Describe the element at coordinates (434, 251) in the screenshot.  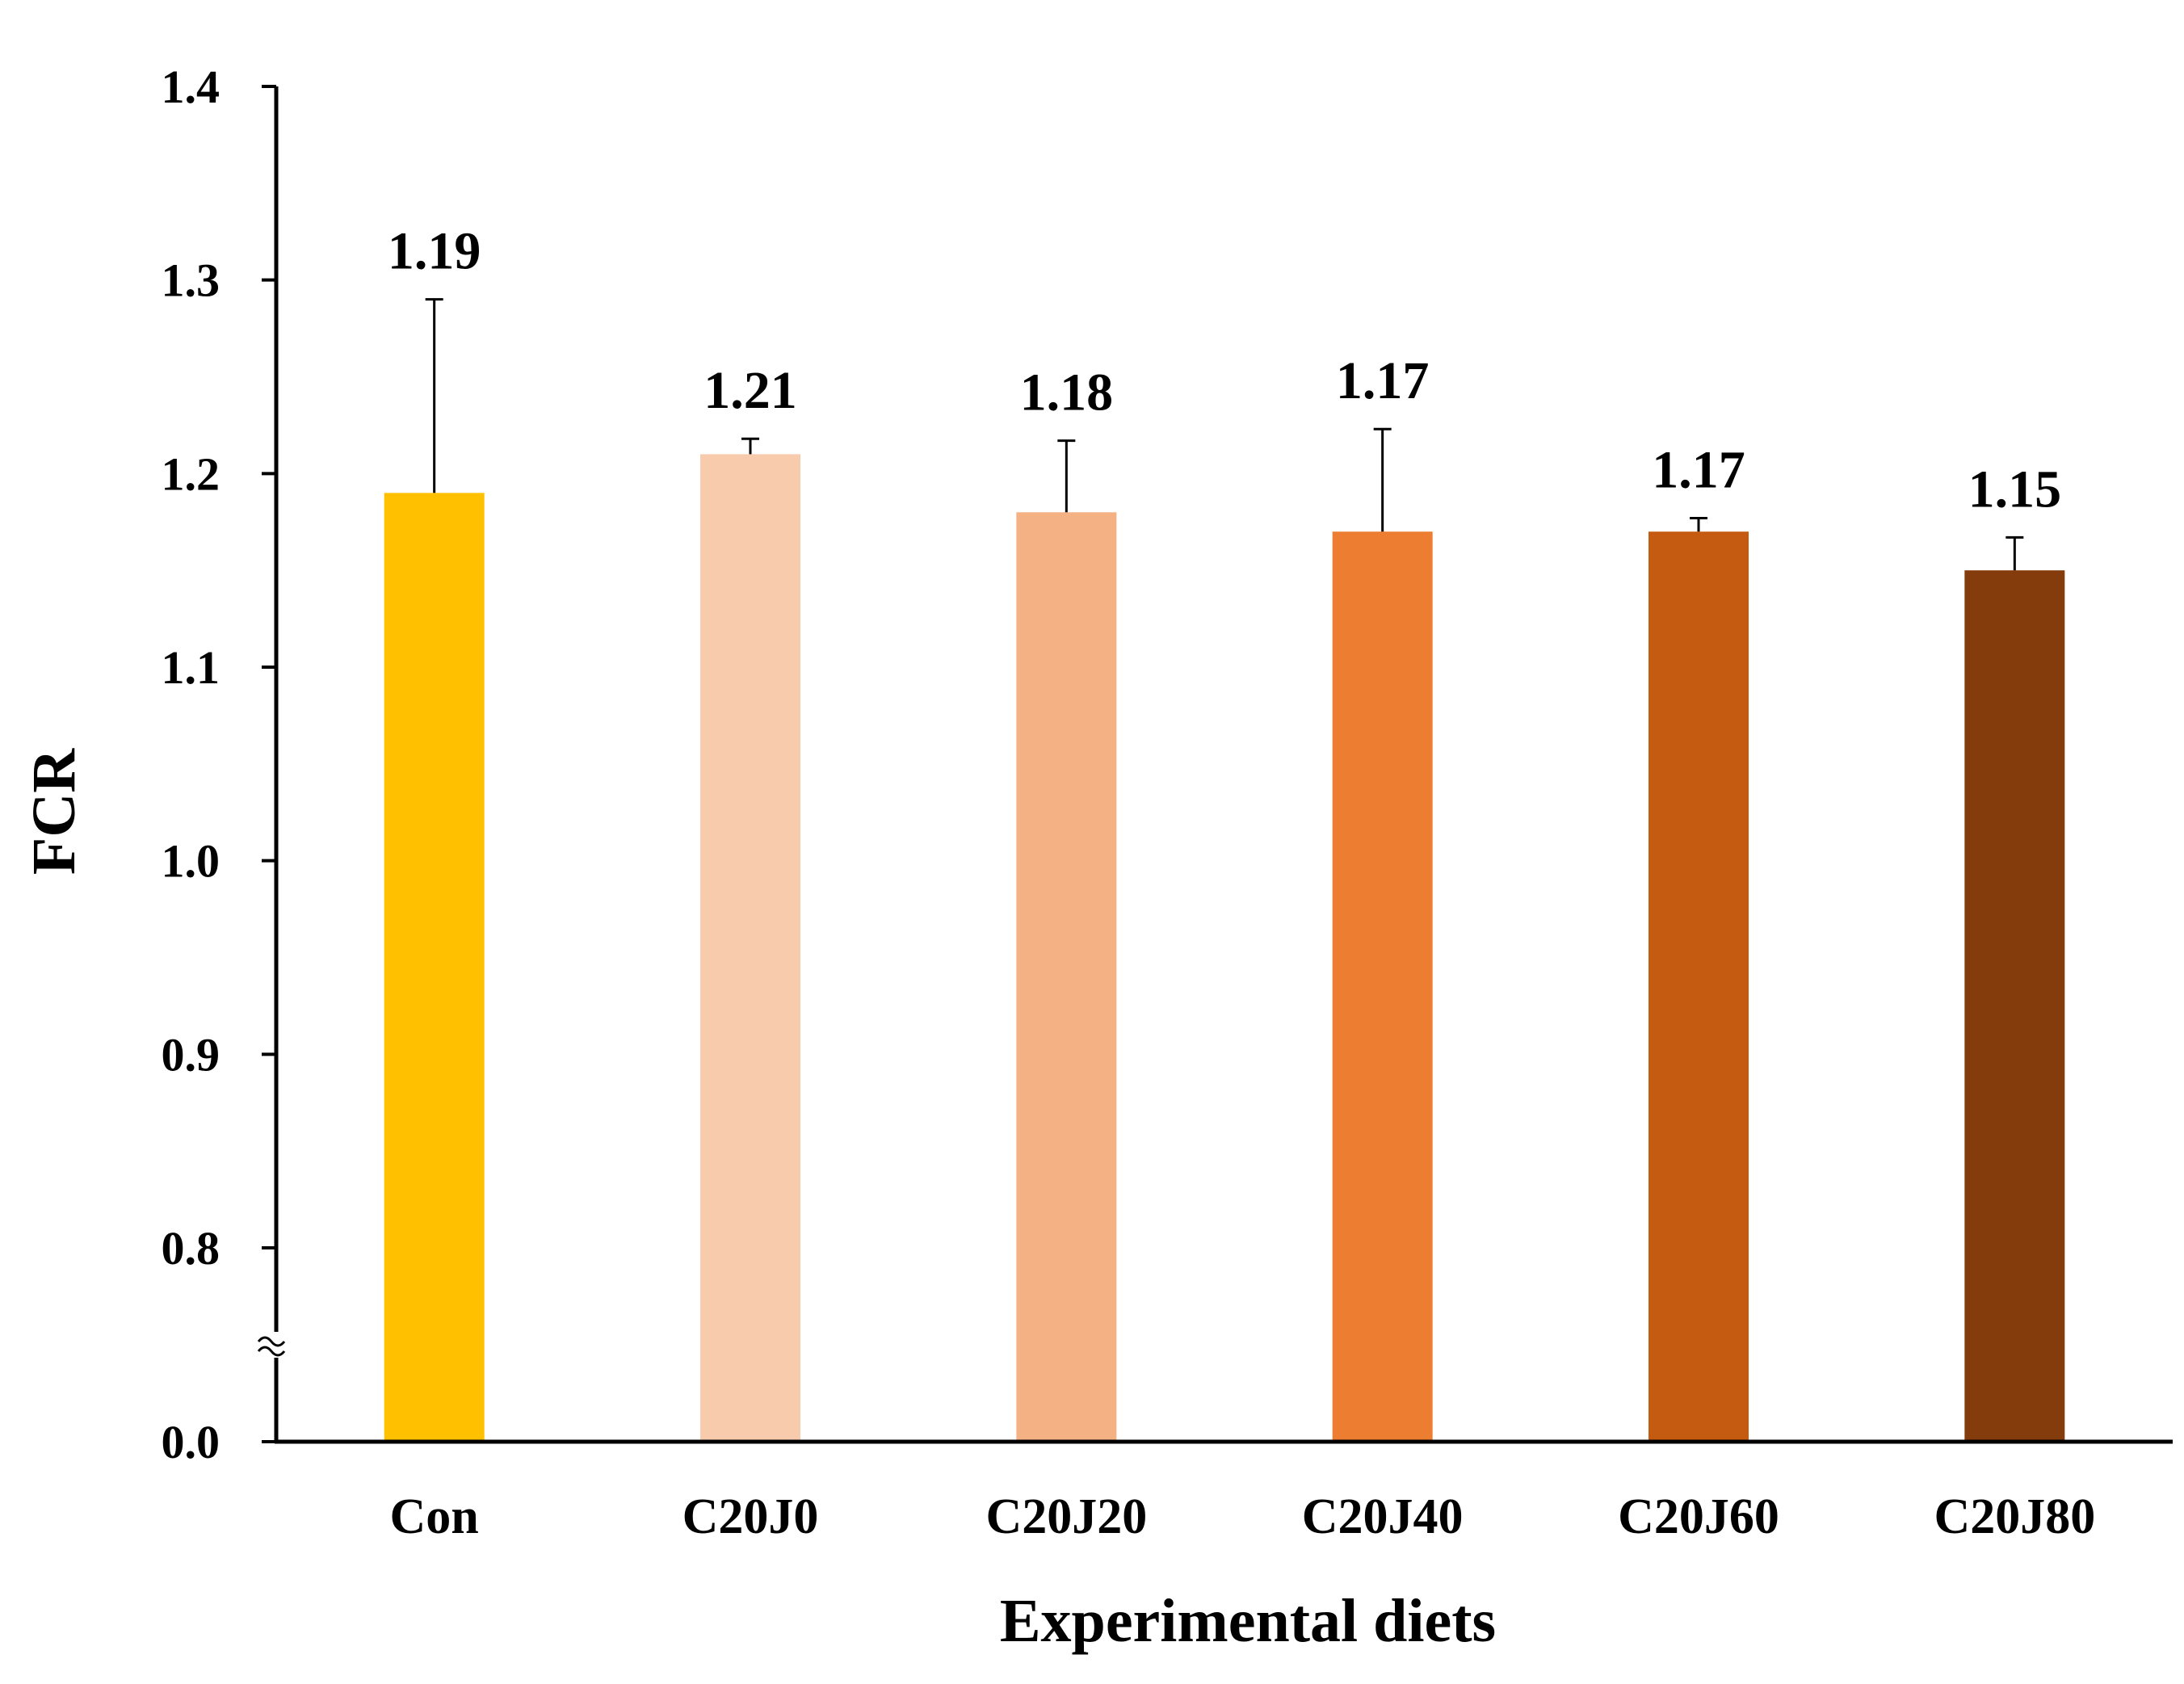
I see `value-label-Con: 1.19` at that location.